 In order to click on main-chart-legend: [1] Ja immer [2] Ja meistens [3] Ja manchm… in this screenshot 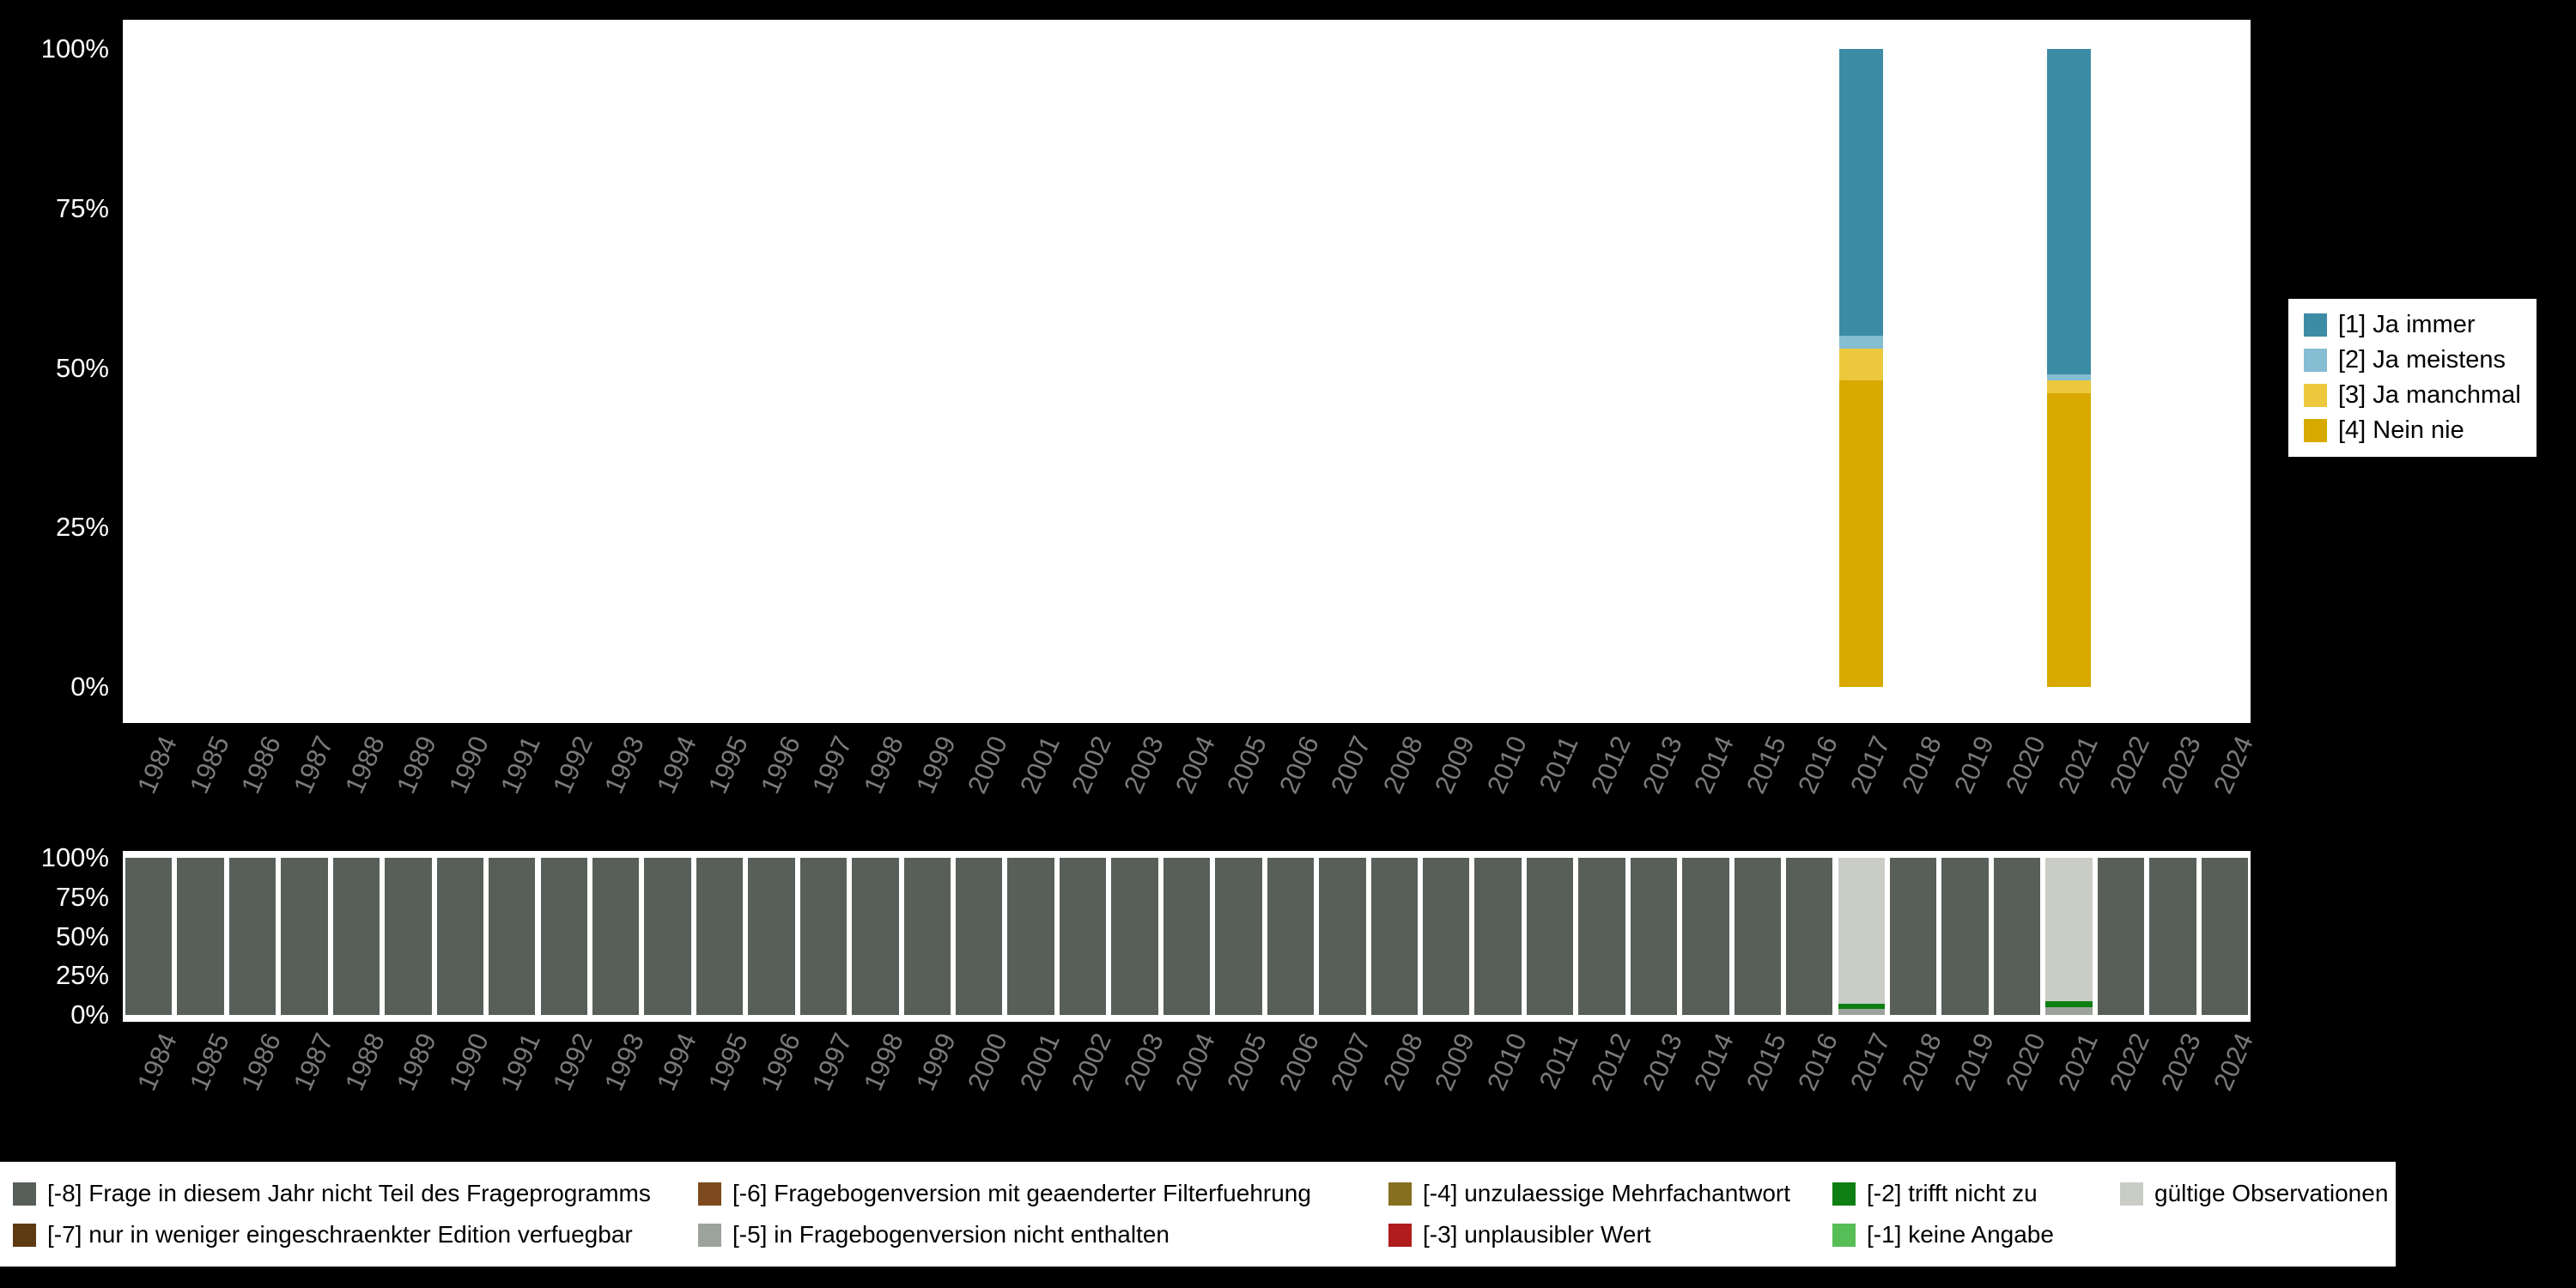, I will do `click(2412, 378)`.